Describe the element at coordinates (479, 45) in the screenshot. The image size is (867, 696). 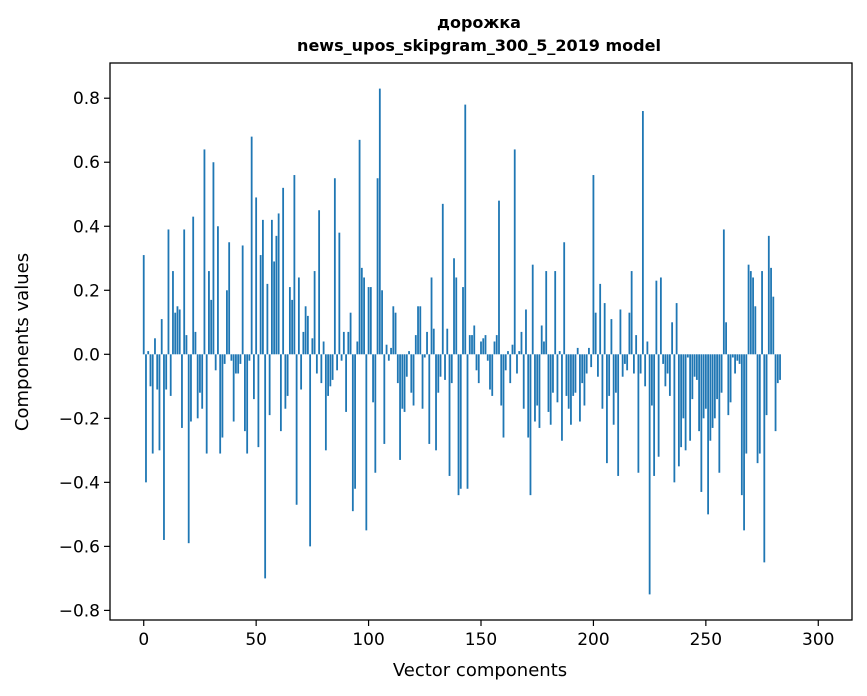
I see `chart-subtitle: news_upos_skipgram_300_5_2019 model` at that location.